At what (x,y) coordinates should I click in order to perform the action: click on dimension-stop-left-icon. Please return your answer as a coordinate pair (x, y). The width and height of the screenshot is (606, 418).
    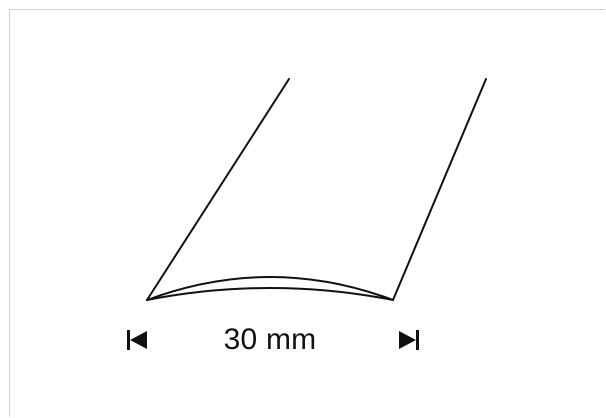
    Looking at the image, I should click on (137, 340).